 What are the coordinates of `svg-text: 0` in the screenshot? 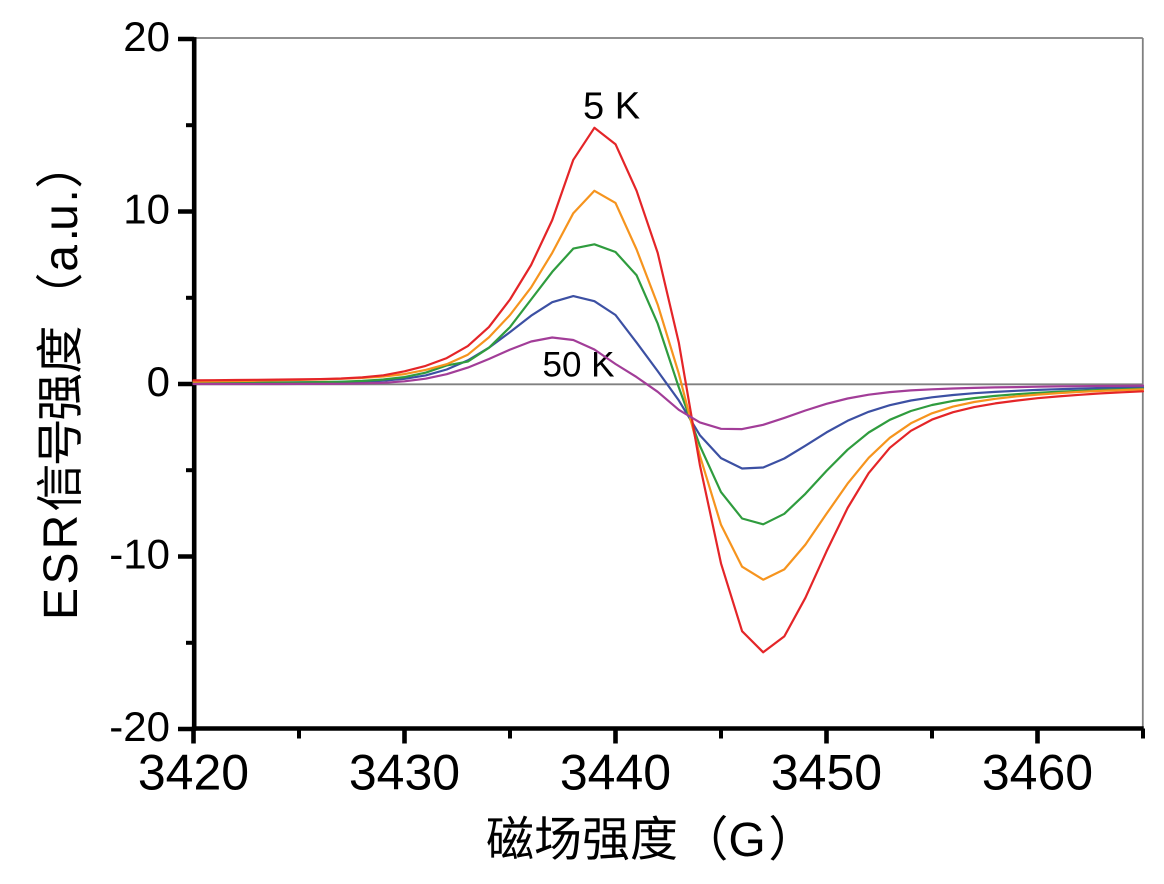 It's located at (158, 381).